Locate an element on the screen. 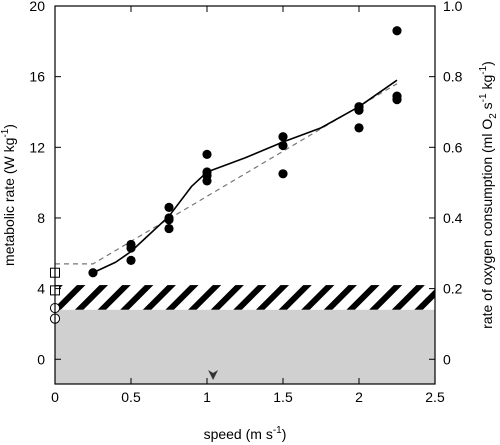  x-tick-label: 1.5 is located at coordinates (283, 397).